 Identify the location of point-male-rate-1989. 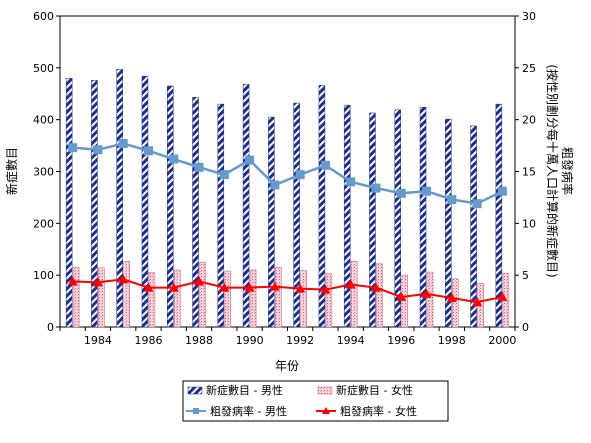
(224, 175).